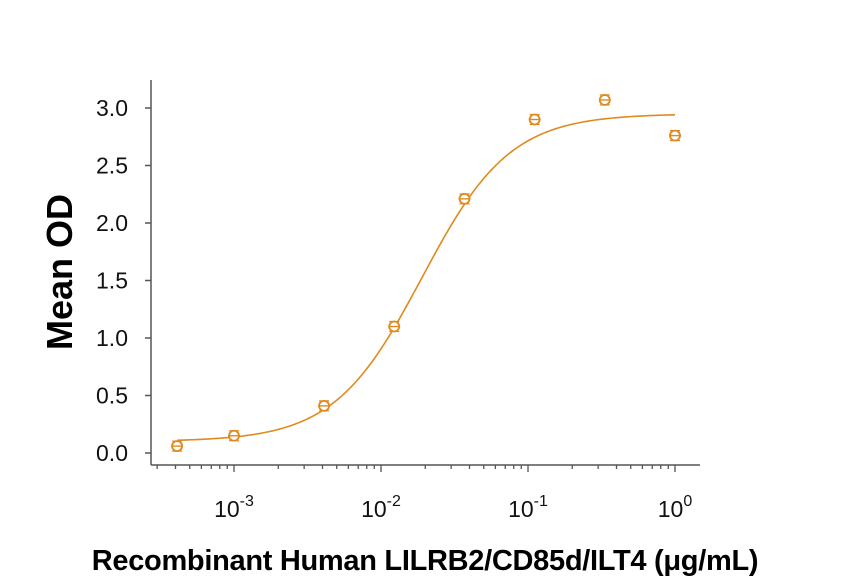 Image resolution: width=850 pixels, height=587 pixels. What do you see at coordinates (234, 507) in the screenshot?
I see `x-tick-label: 10⁻³` at bounding box center [234, 507].